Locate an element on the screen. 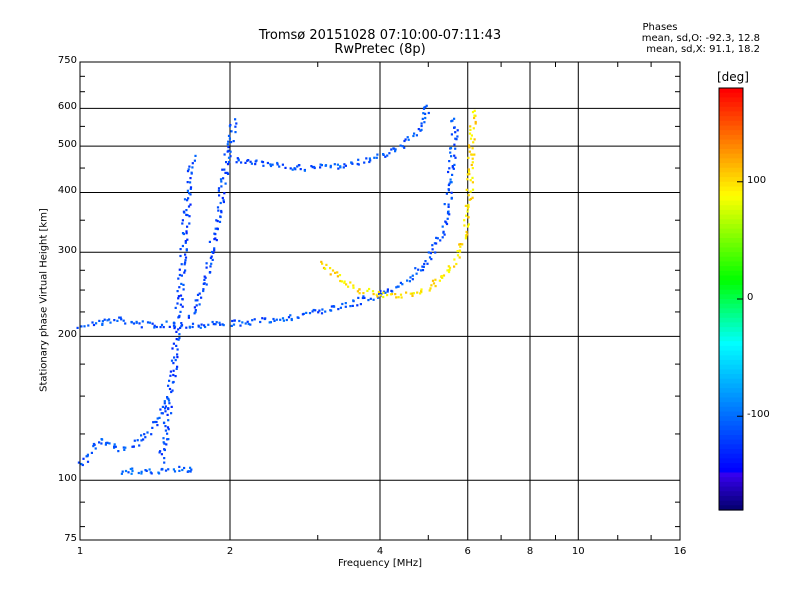 Image resolution: width=800 pixels, height=600 pixels. y-tick-label: 400 is located at coordinates (67, 191).